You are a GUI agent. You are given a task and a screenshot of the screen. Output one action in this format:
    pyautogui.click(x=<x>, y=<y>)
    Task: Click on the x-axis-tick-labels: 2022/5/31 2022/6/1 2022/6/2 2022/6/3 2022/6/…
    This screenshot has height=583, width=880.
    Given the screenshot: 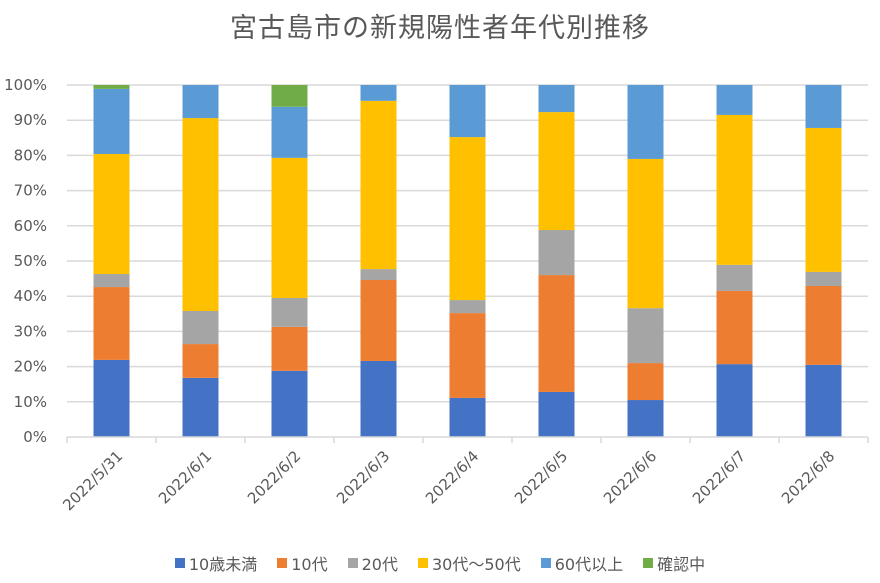 What is the action you would take?
    pyautogui.click(x=448, y=480)
    